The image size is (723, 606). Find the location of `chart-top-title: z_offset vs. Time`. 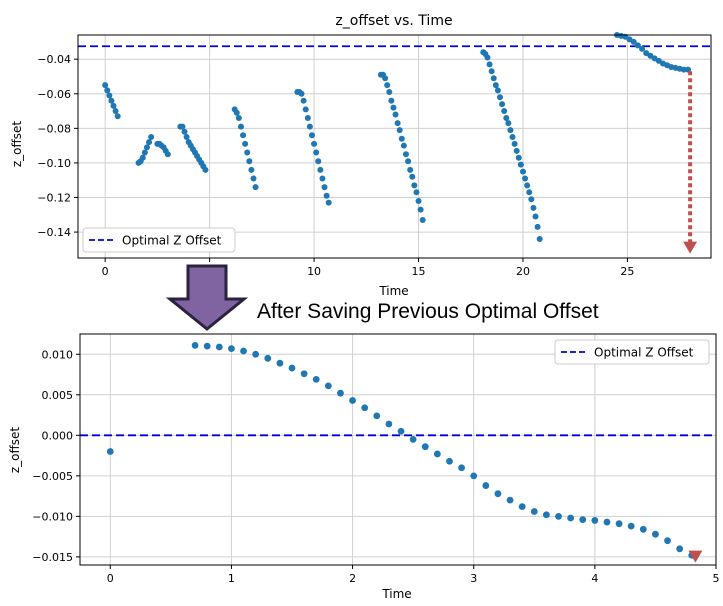

chart-top-title: z_offset vs. Time is located at coordinates (393, 21).